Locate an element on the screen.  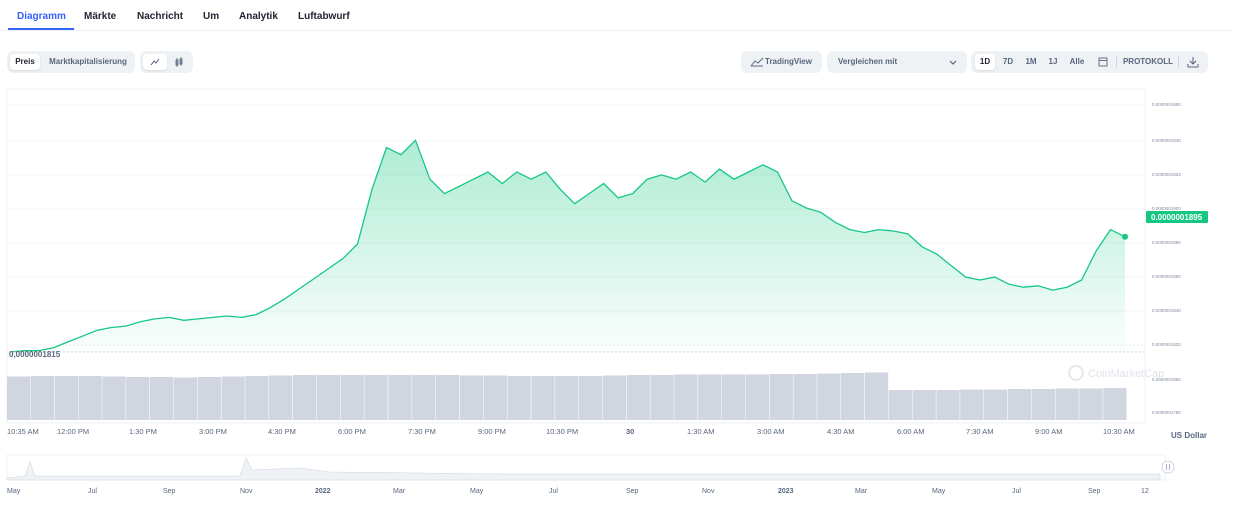
calendar-button is located at coordinates (1103, 62).